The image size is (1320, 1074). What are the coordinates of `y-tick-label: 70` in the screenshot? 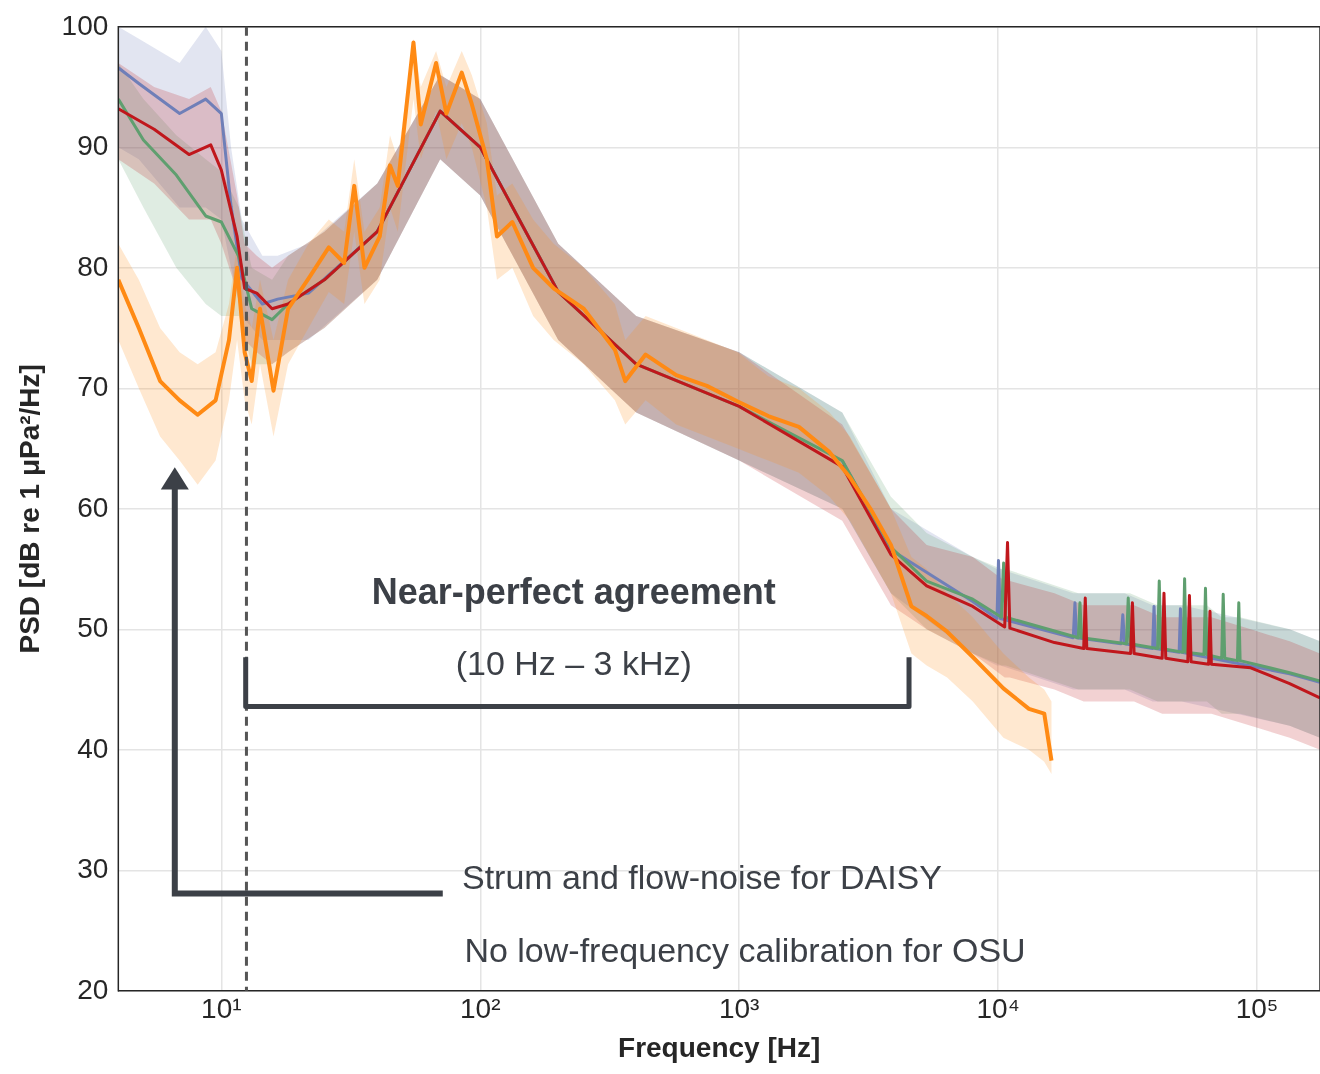 It's located at (93, 387).